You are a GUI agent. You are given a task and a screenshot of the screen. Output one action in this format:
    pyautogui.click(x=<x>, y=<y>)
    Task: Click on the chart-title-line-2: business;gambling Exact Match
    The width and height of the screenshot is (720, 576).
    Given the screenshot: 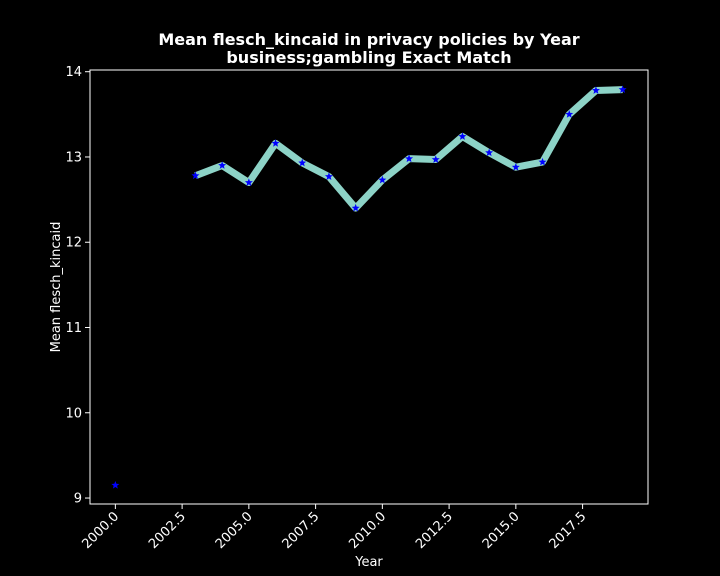 What is the action you would take?
    pyautogui.click(x=368, y=57)
    